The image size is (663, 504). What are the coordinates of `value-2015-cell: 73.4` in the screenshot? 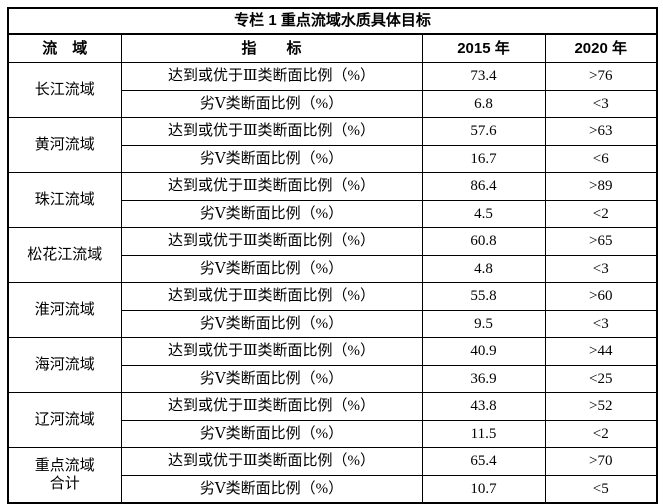 It's located at (483, 76).